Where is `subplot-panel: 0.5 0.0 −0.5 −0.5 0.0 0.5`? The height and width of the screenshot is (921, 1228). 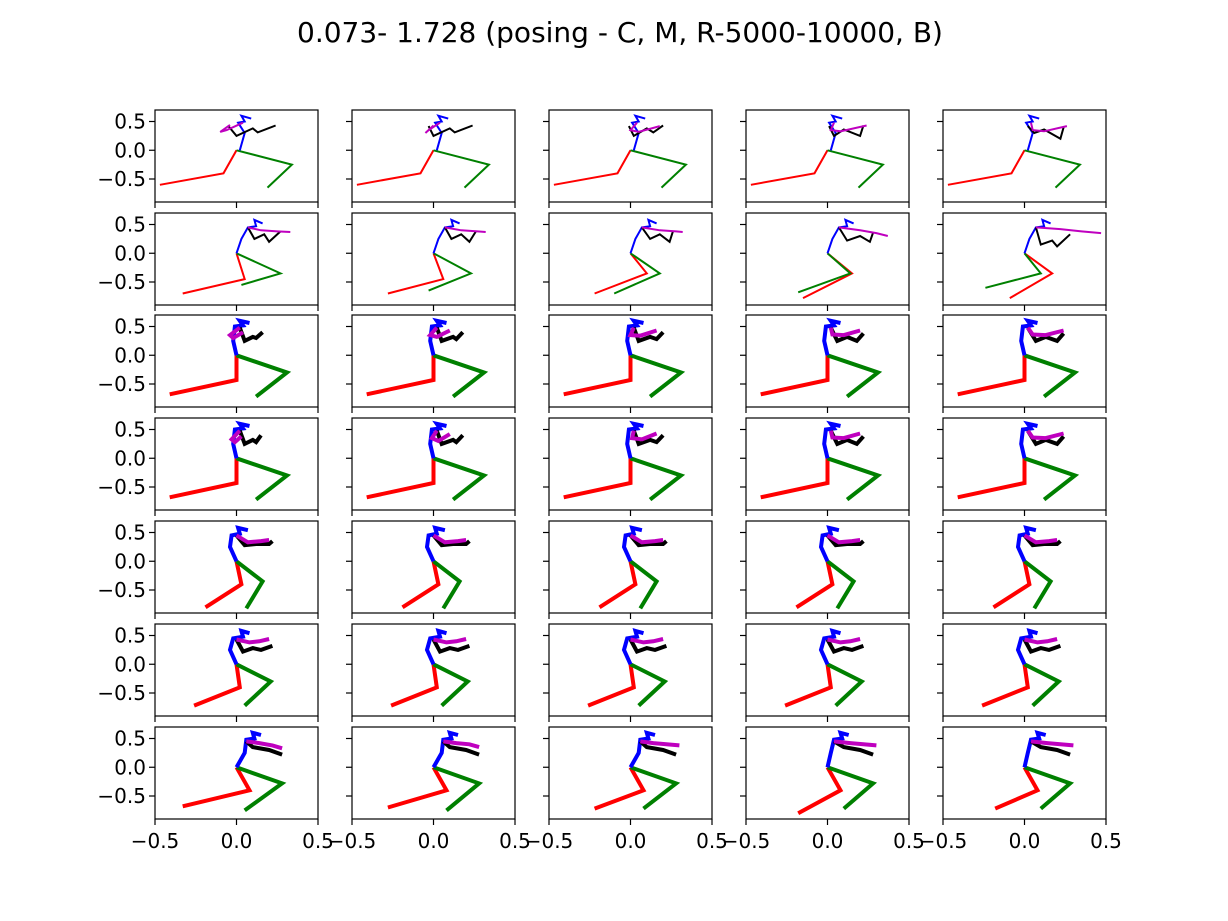 subplot-panel: 0.5 0.0 −0.5 −0.5 0.0 0.5 is located at coordinates (215, 789).